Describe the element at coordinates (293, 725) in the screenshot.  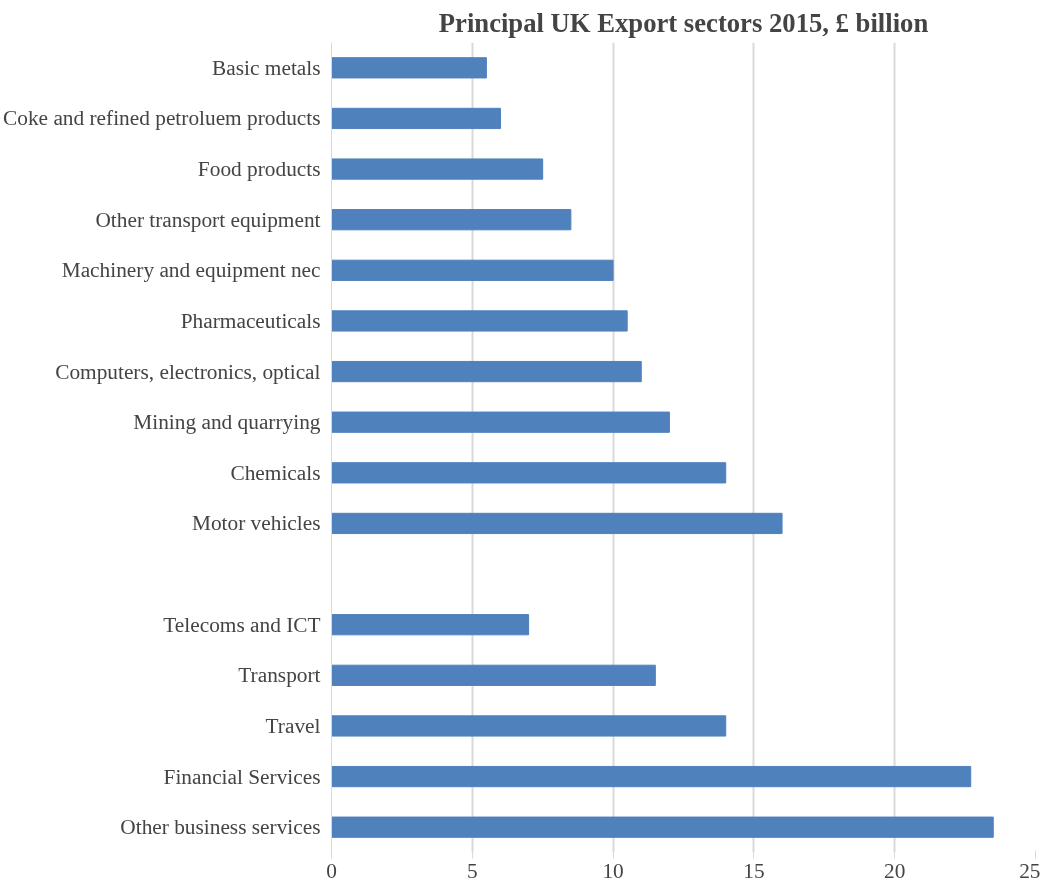
I see `y-tick-label: Travel` at that location.